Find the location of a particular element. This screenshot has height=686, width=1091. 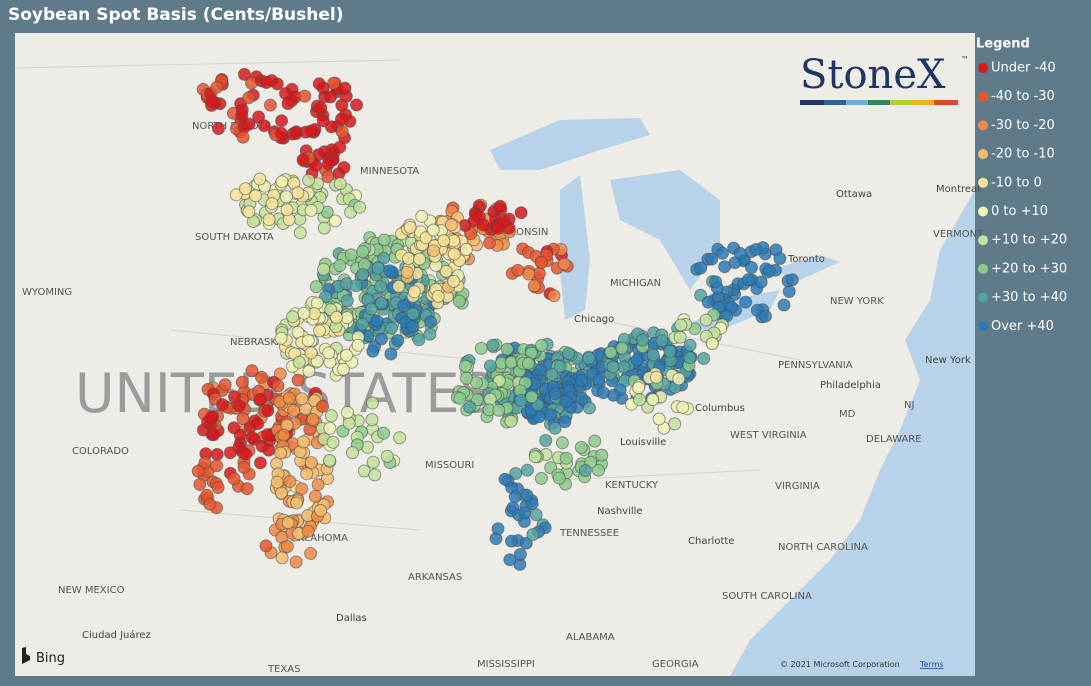

legend-title: Legend is located at coordinates (1003, 44).